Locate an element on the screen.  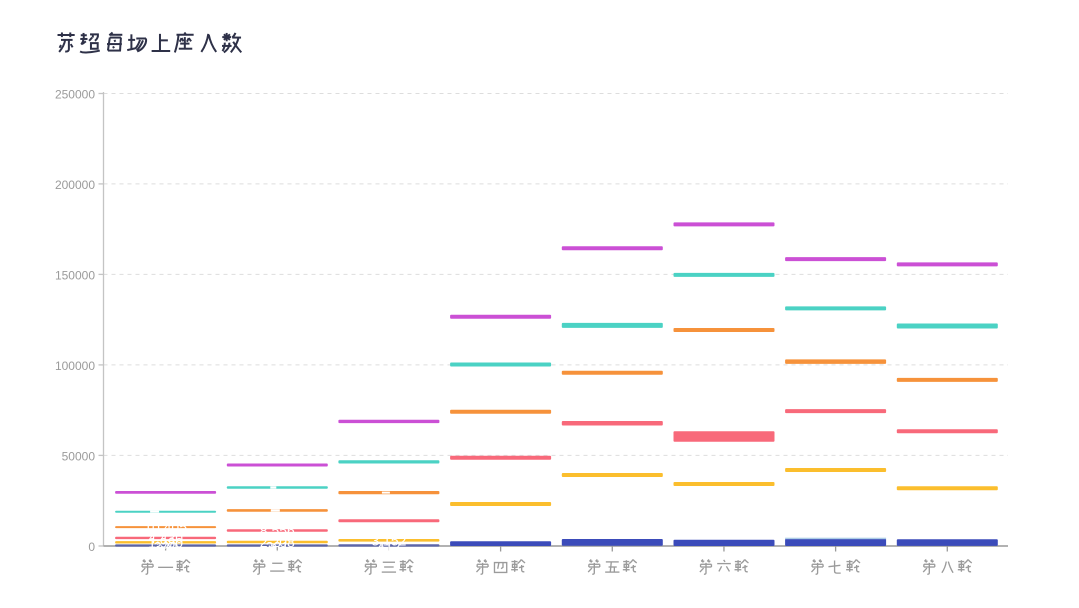
svg-text: 8,556 is located at coordinates (277, 531).